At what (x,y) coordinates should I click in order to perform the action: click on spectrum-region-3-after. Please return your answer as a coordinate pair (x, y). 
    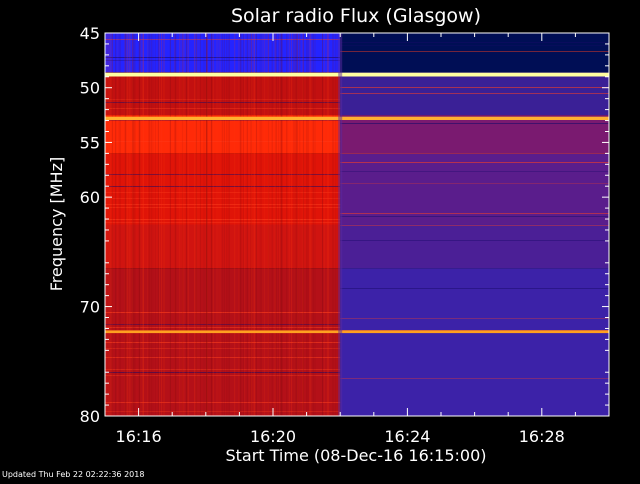
    Looking at the image, I should click on (474, 189).